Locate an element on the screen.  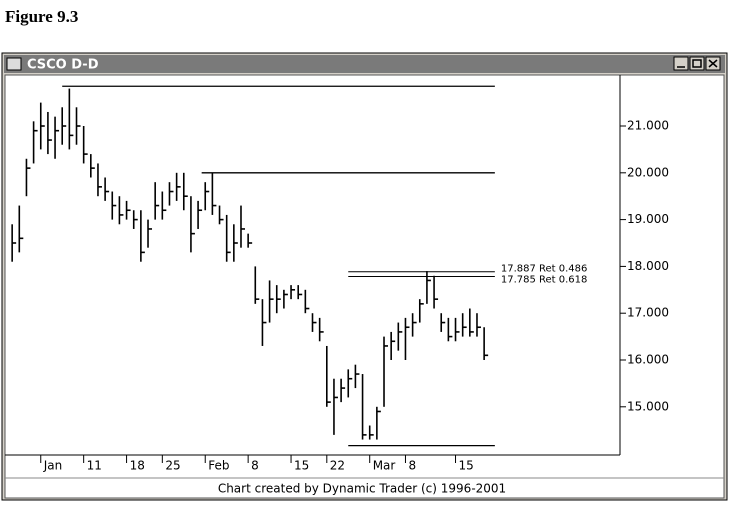
figure-label: Figure 9.3 is located at coordinates (41, 16).